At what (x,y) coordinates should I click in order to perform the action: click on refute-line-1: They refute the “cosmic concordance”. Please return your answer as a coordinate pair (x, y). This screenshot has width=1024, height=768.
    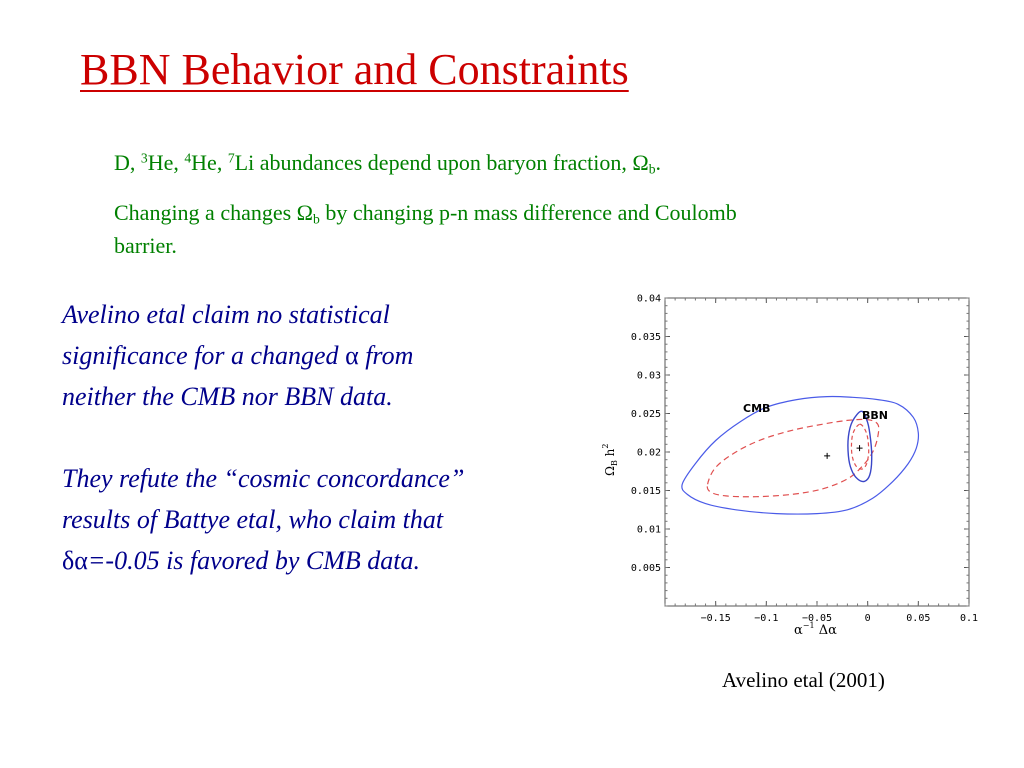
    Looking at the image, I should click on (263, 478).